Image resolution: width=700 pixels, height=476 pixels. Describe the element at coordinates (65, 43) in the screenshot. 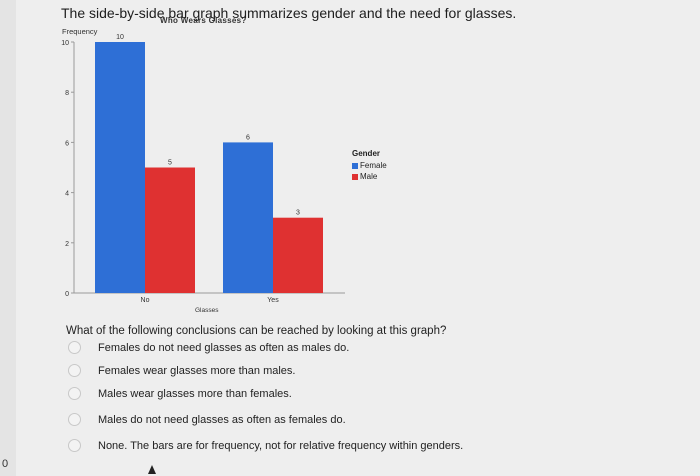

I see `y-tick-label: 10` at that location.